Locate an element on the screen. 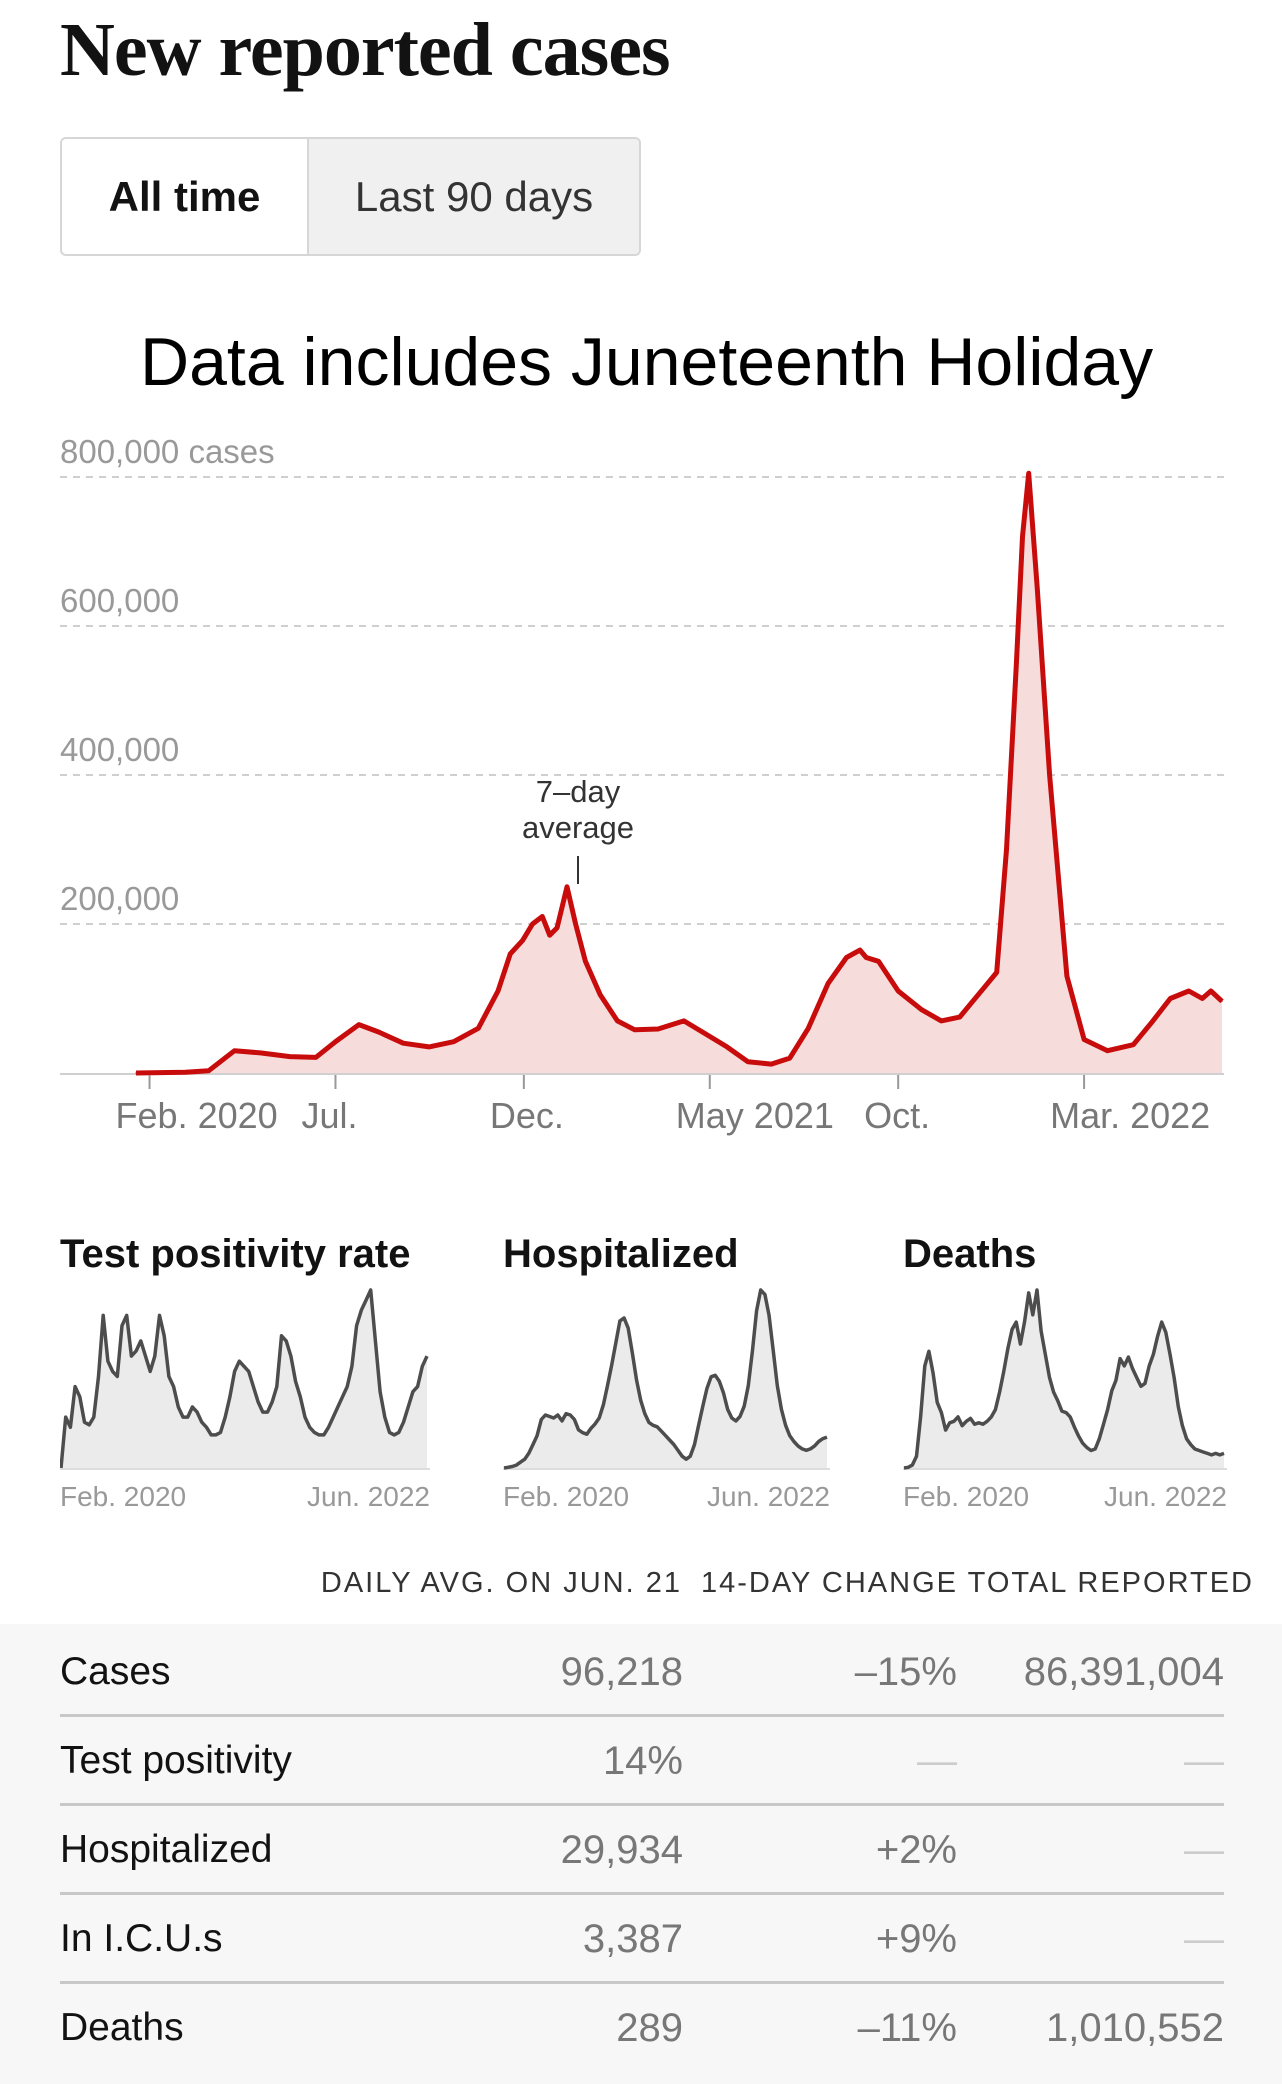  holiday-note: Data includes Juneteenth Holiday is located at coordinates (647, 362).